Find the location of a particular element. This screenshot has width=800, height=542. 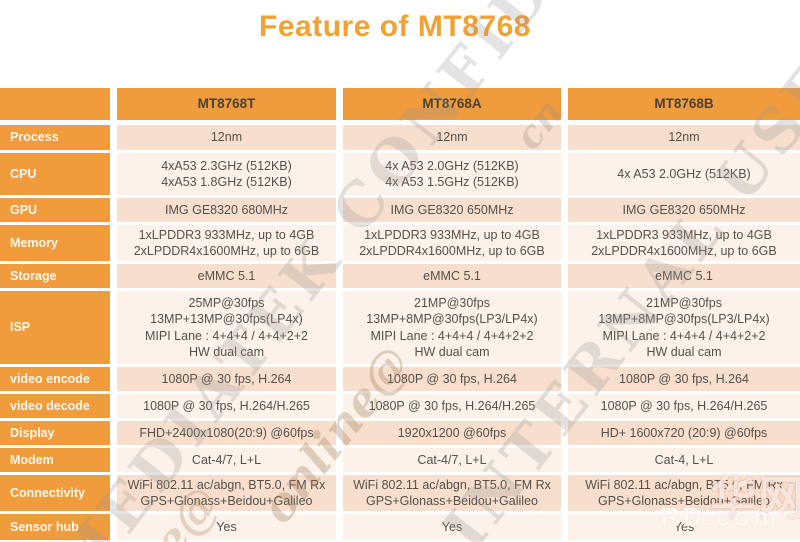

table-header-row: MT8768T MT8768A MT8768B is located at coordinates (400, 104).